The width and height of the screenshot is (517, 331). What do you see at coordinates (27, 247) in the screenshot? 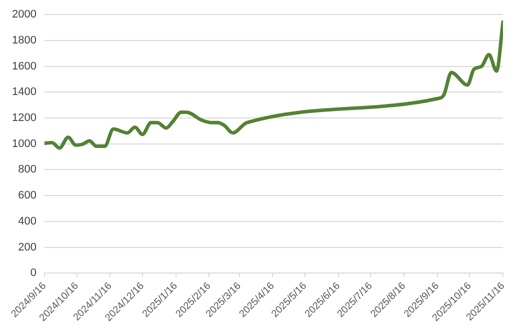
I see `y-tick-label: 200` at bounding box center [27, 247].